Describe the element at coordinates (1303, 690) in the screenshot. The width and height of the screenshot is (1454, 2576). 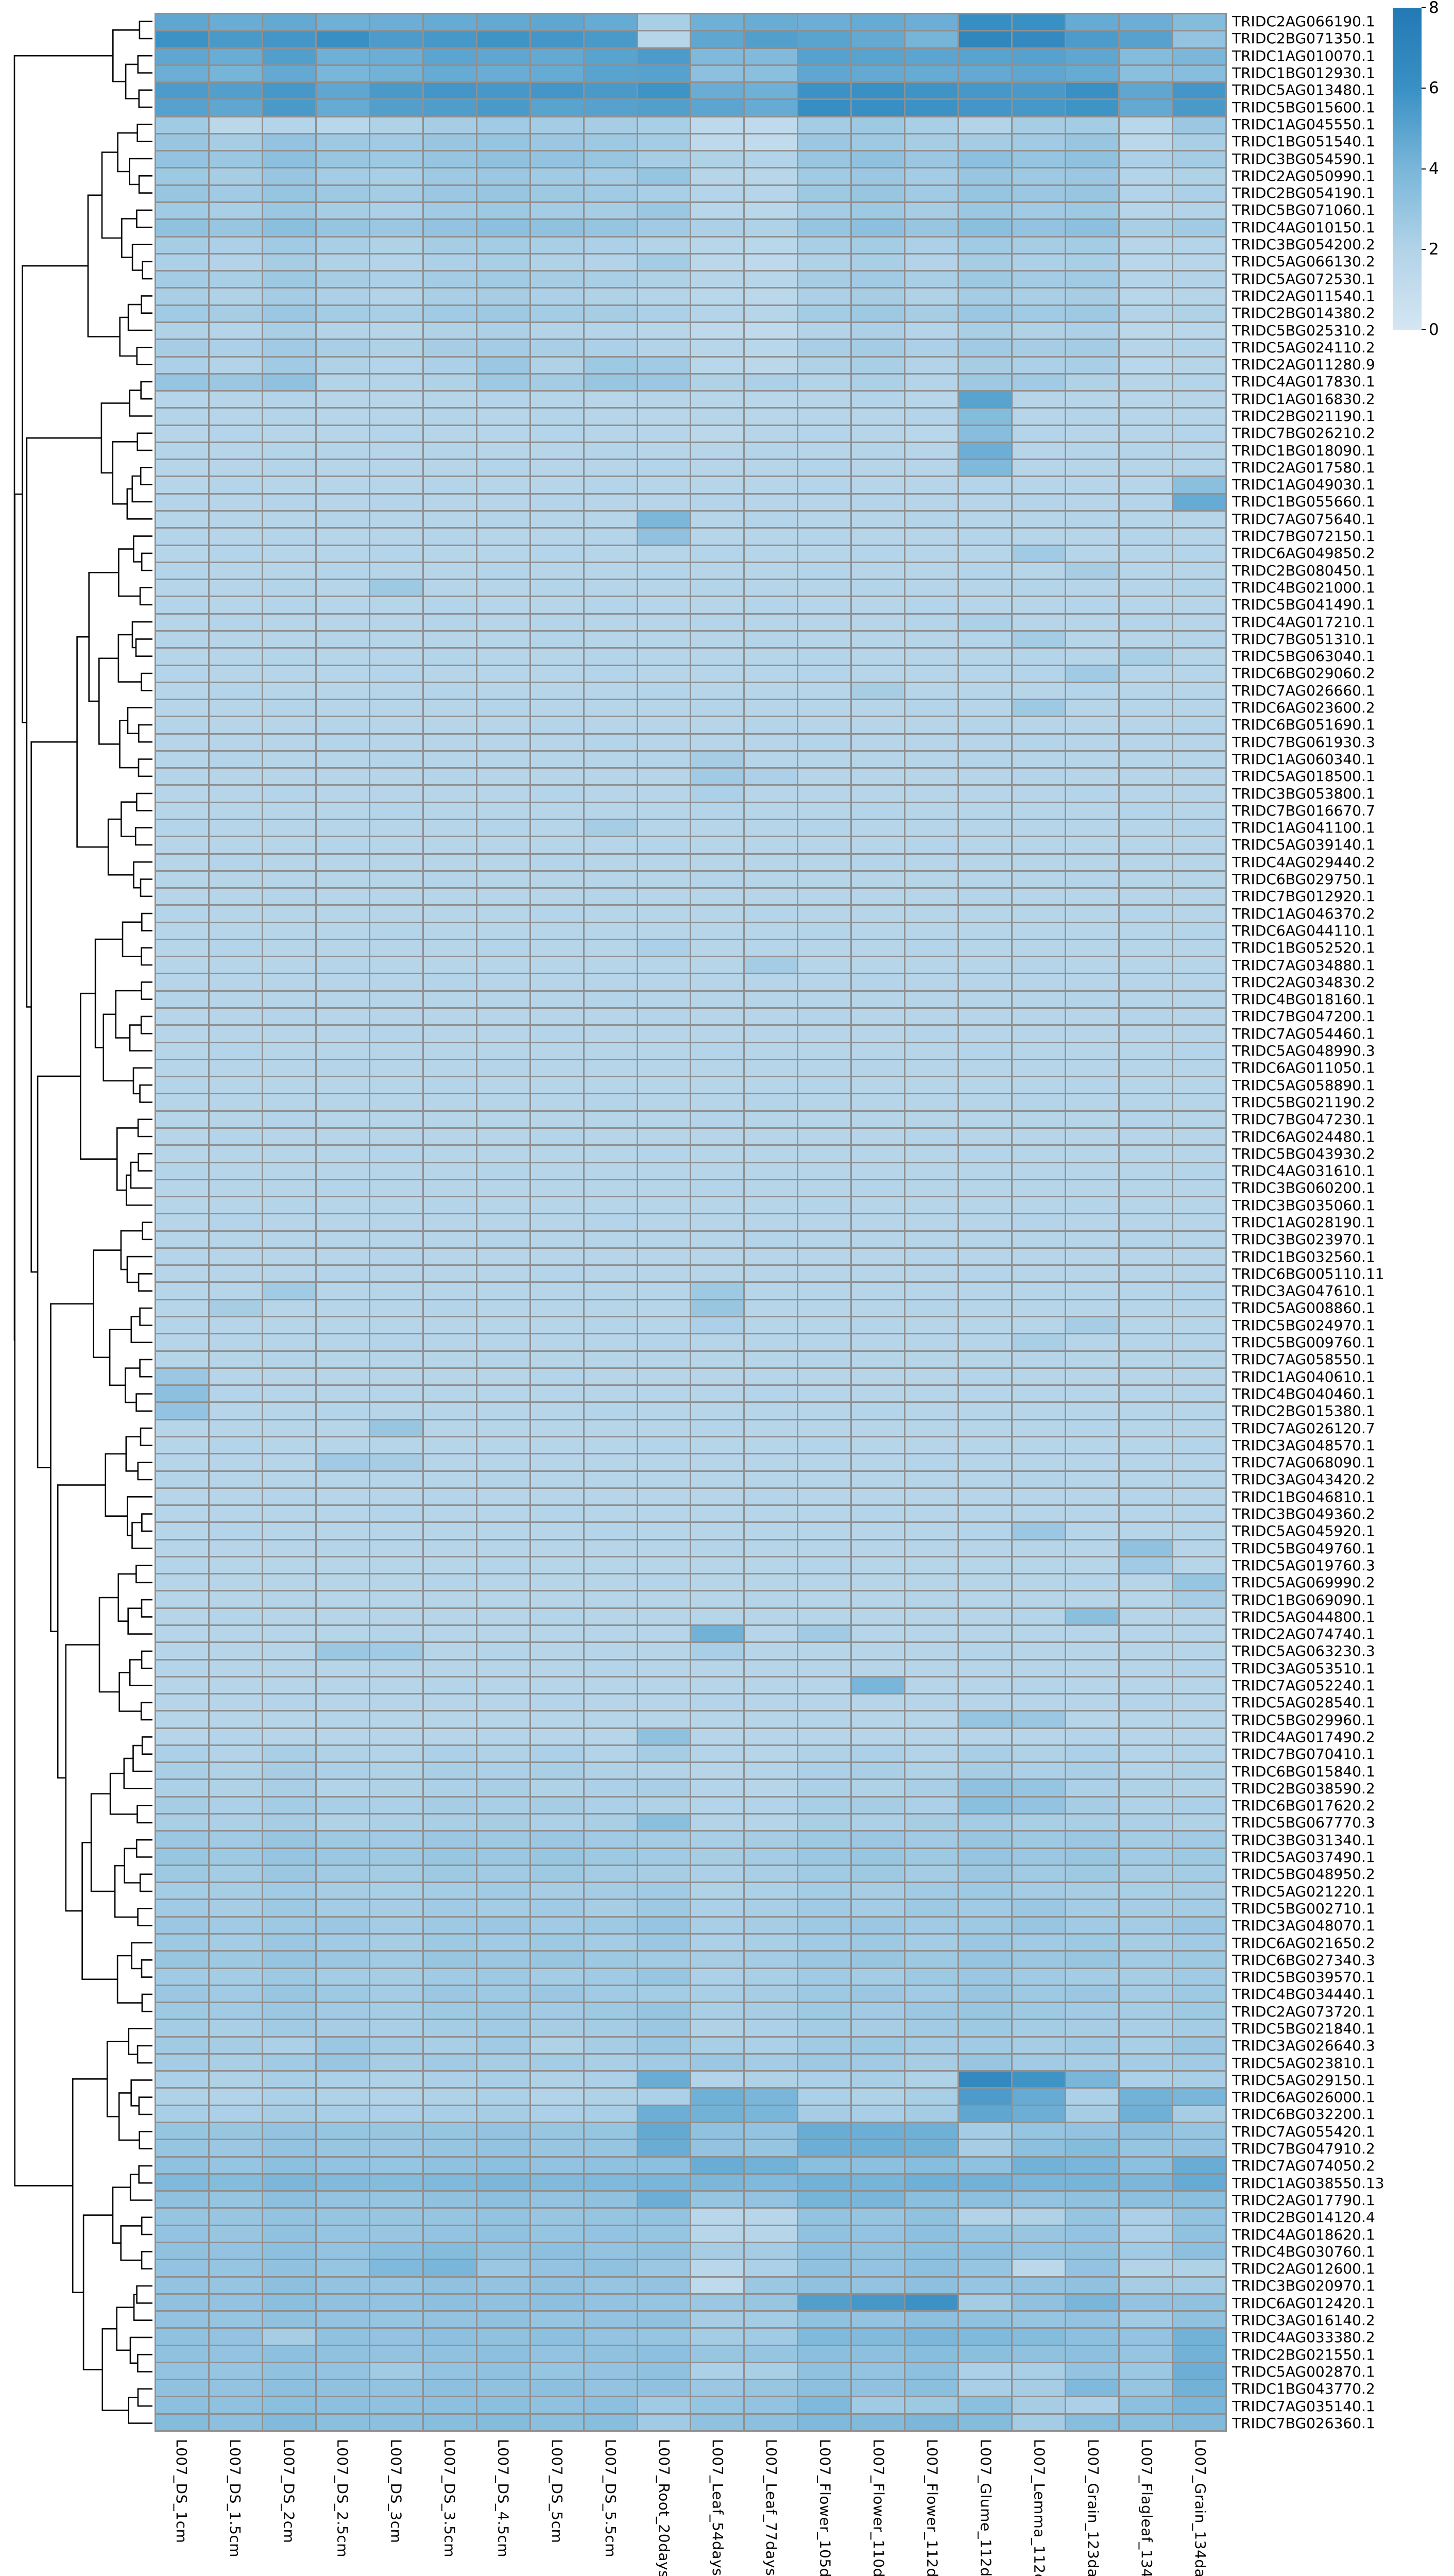
I see `row-label: TRIDC7AG026660.1` at that location.